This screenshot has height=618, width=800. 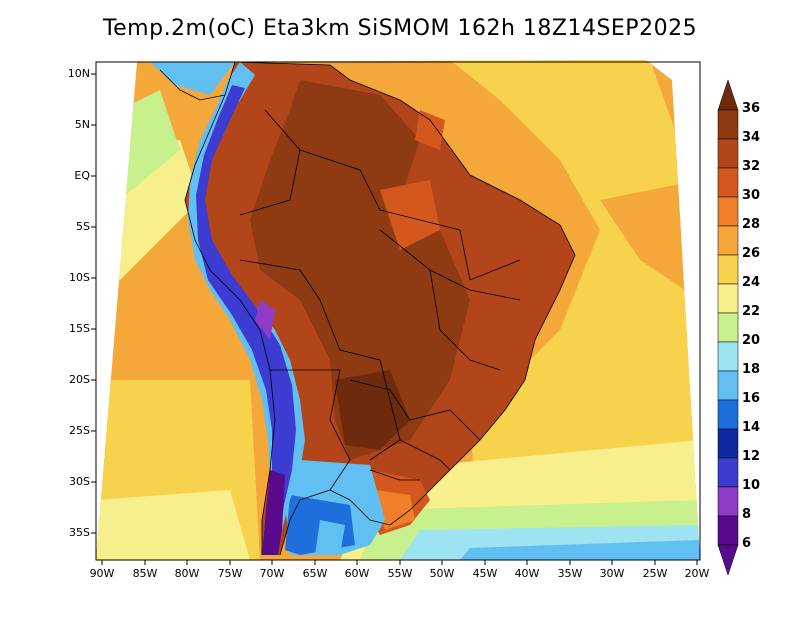 What do you see at coordinates (728, 327) in the screenshot?
I see `colorbar` at bounding box center [728, 327].